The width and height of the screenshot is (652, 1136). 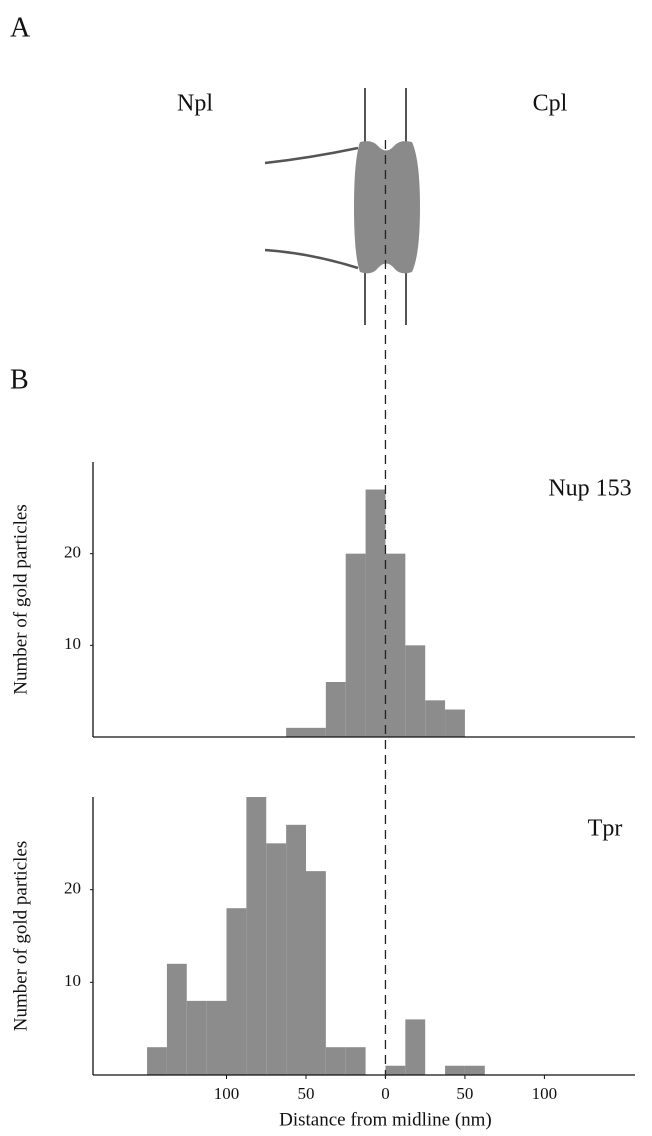 What do you see at coordinates (589, 489) in the screenshot?
I see `chart-title: Nup 153` at bounding box center [589, 489].